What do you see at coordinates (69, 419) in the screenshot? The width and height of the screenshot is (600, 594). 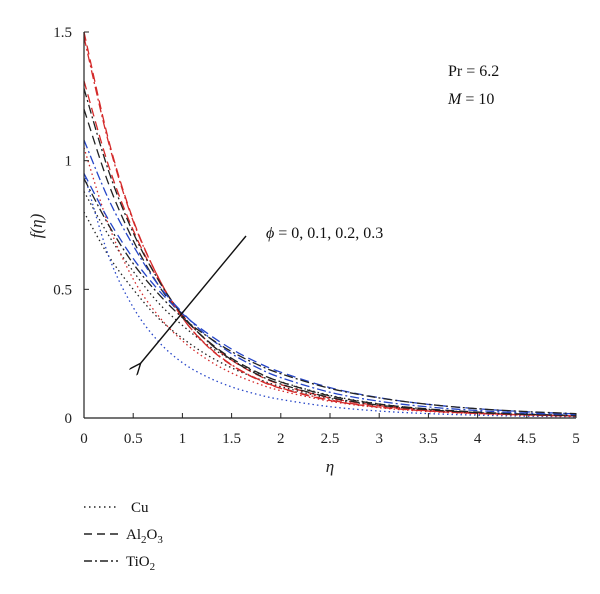 I see `y-tick-label: 0` at bounding box center [69, 419].